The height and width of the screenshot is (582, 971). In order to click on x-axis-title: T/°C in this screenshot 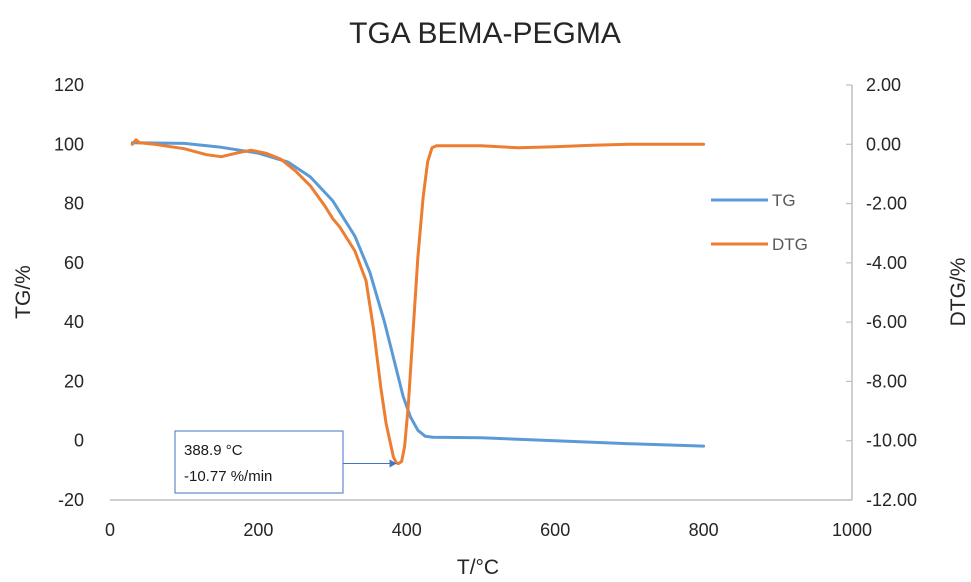, I will do `click(478, 567)`.